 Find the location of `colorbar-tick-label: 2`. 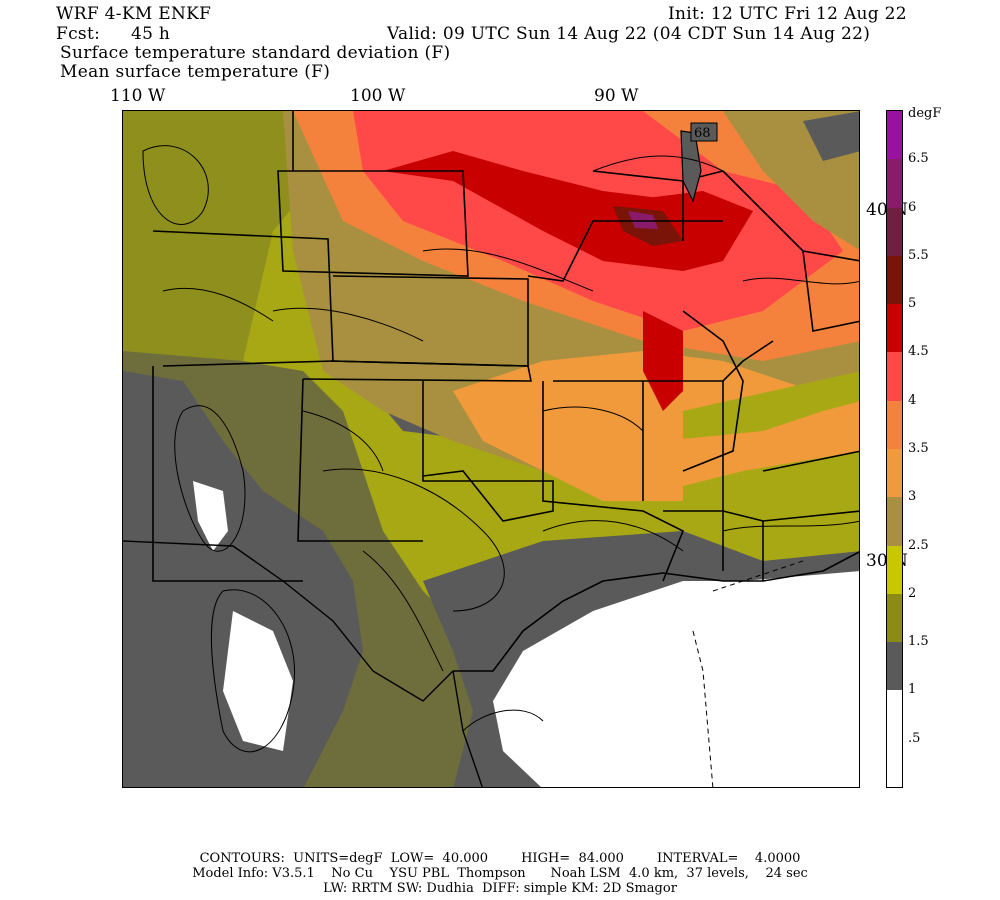

colorbar-tick-label: 2 is located at coordinates (912, 593).